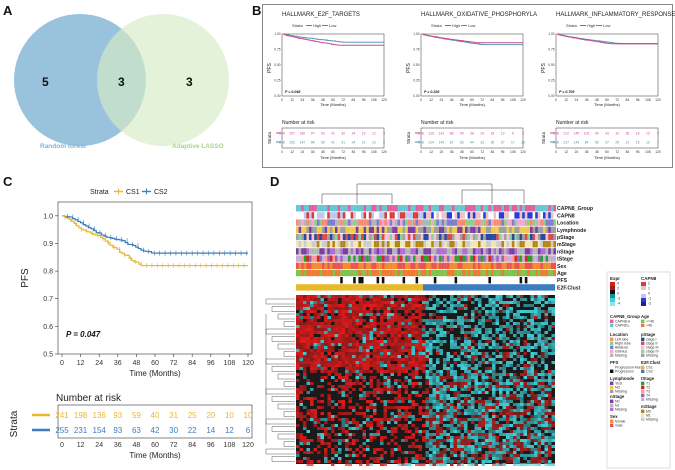  I want to click on legend-tick: -2, so click(649, 304).